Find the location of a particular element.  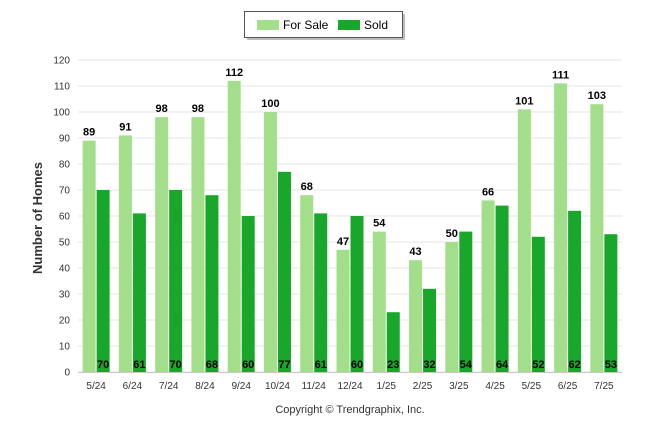

x-tick-label: 5/24 is located at coordinates (96, 386).